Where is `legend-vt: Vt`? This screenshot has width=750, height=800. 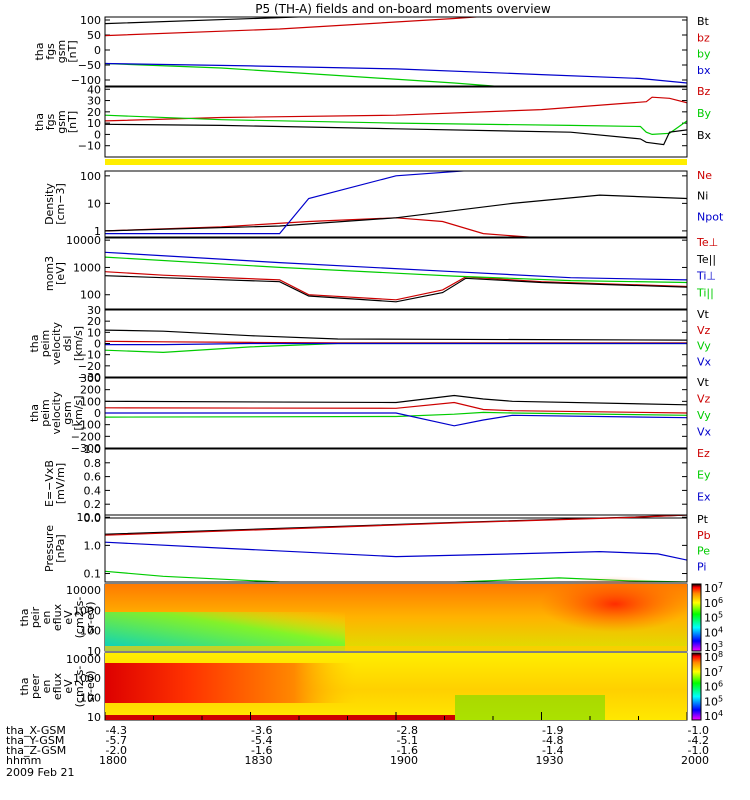 legend-vt: Vt is located at coordinates (703, 382).